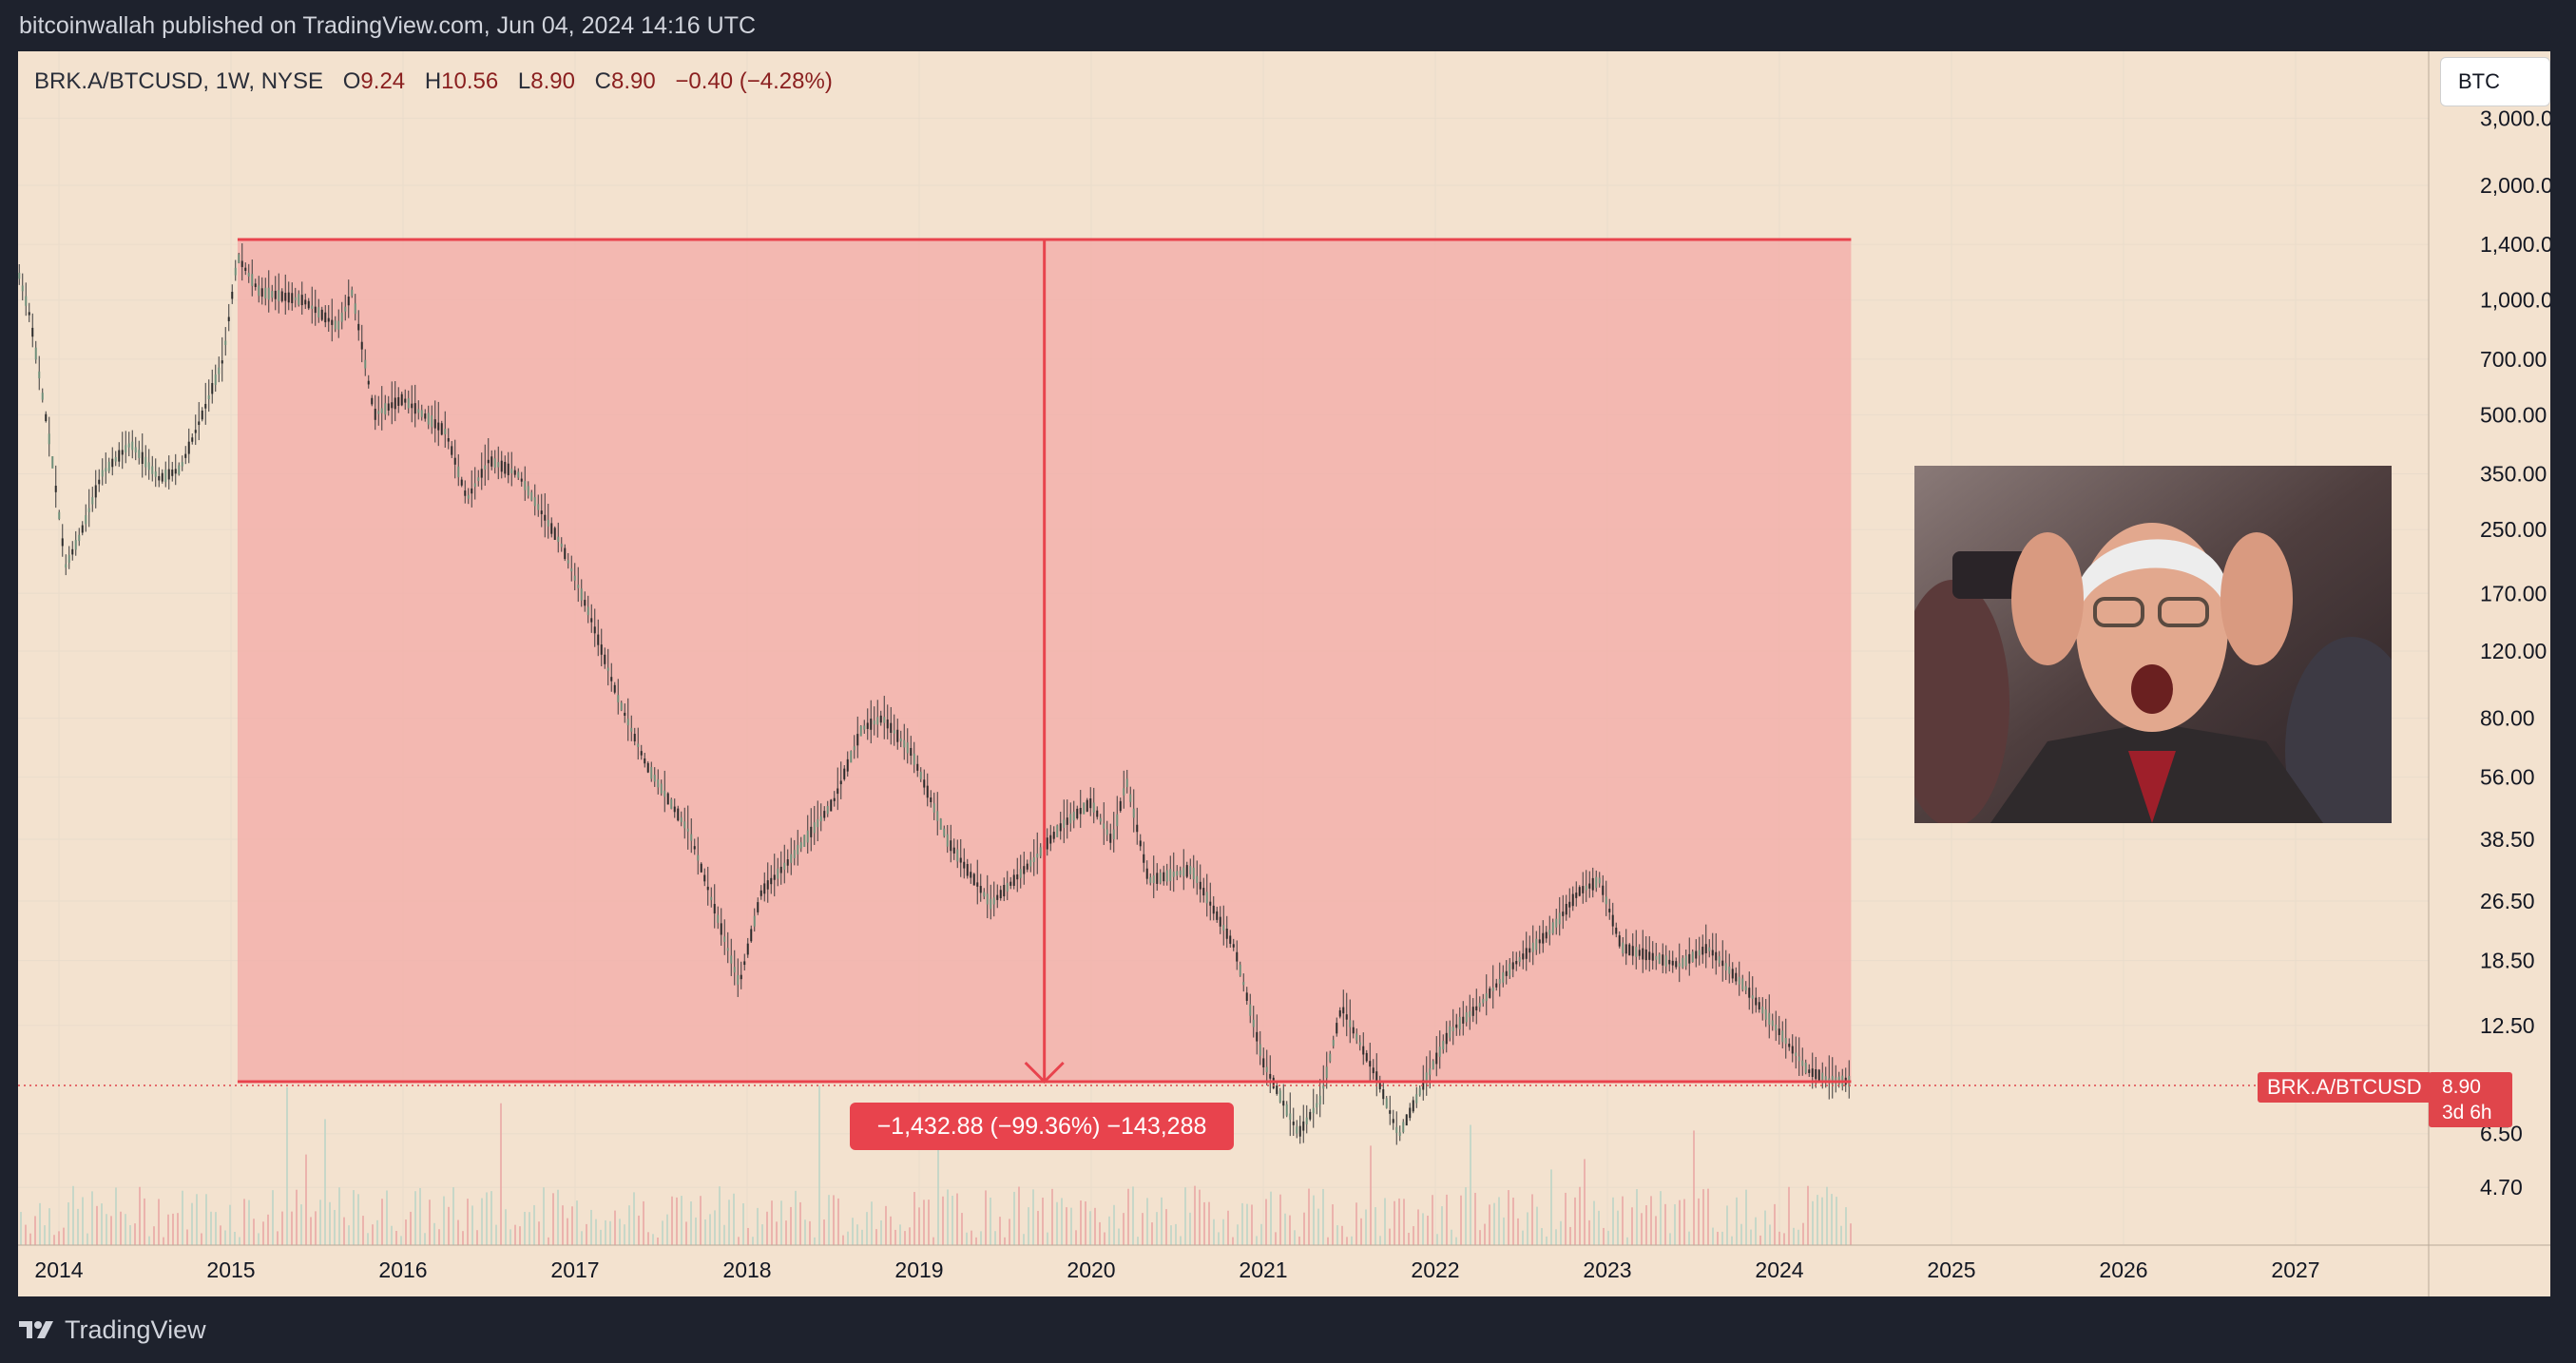 This screenshot has height=1363, width=2576. I want to click on time-tick-label: 2017, so click(574, 1269).